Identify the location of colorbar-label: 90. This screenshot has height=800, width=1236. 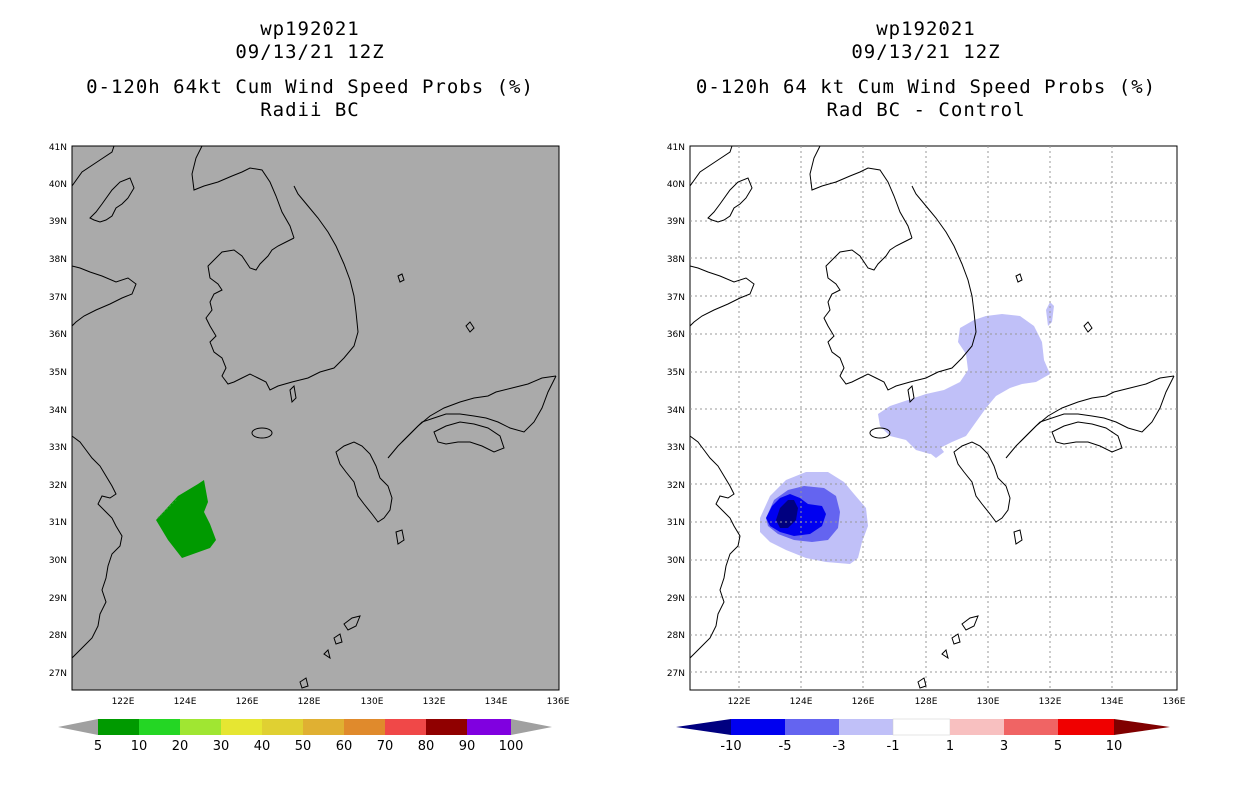
(467, 746).